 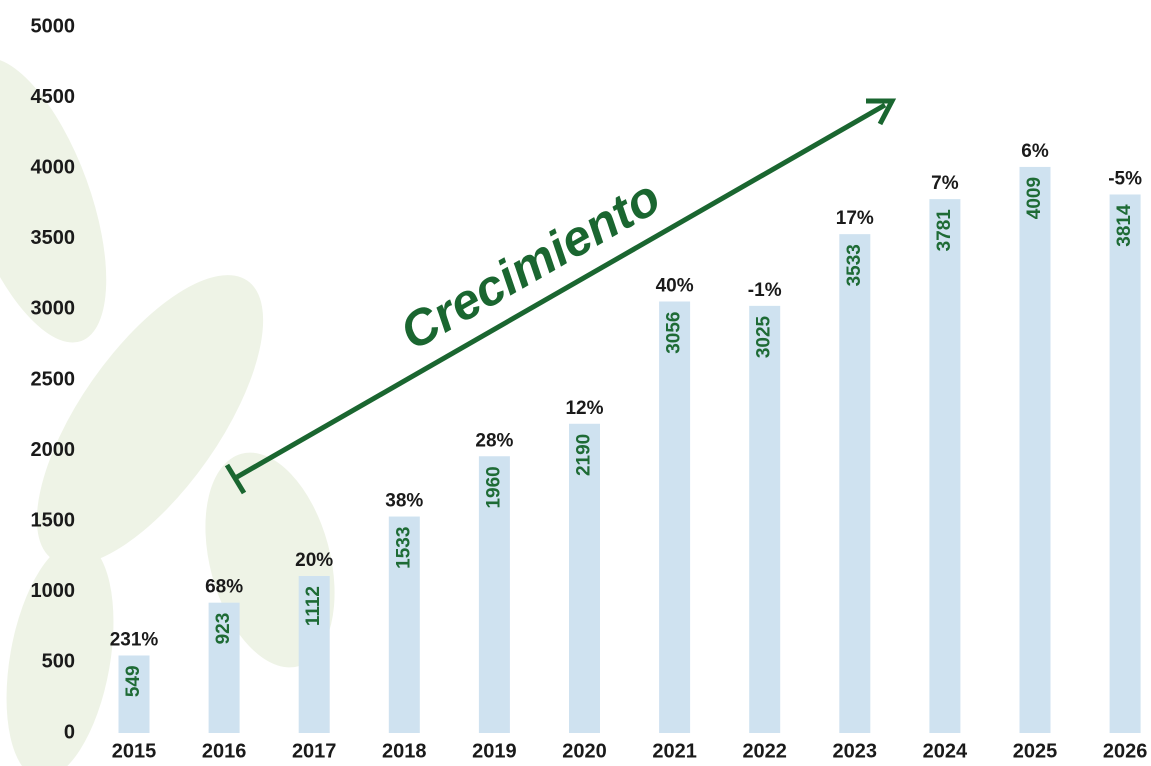 I want to click on annotation: Crecimiento, so click(x=530, y=265).